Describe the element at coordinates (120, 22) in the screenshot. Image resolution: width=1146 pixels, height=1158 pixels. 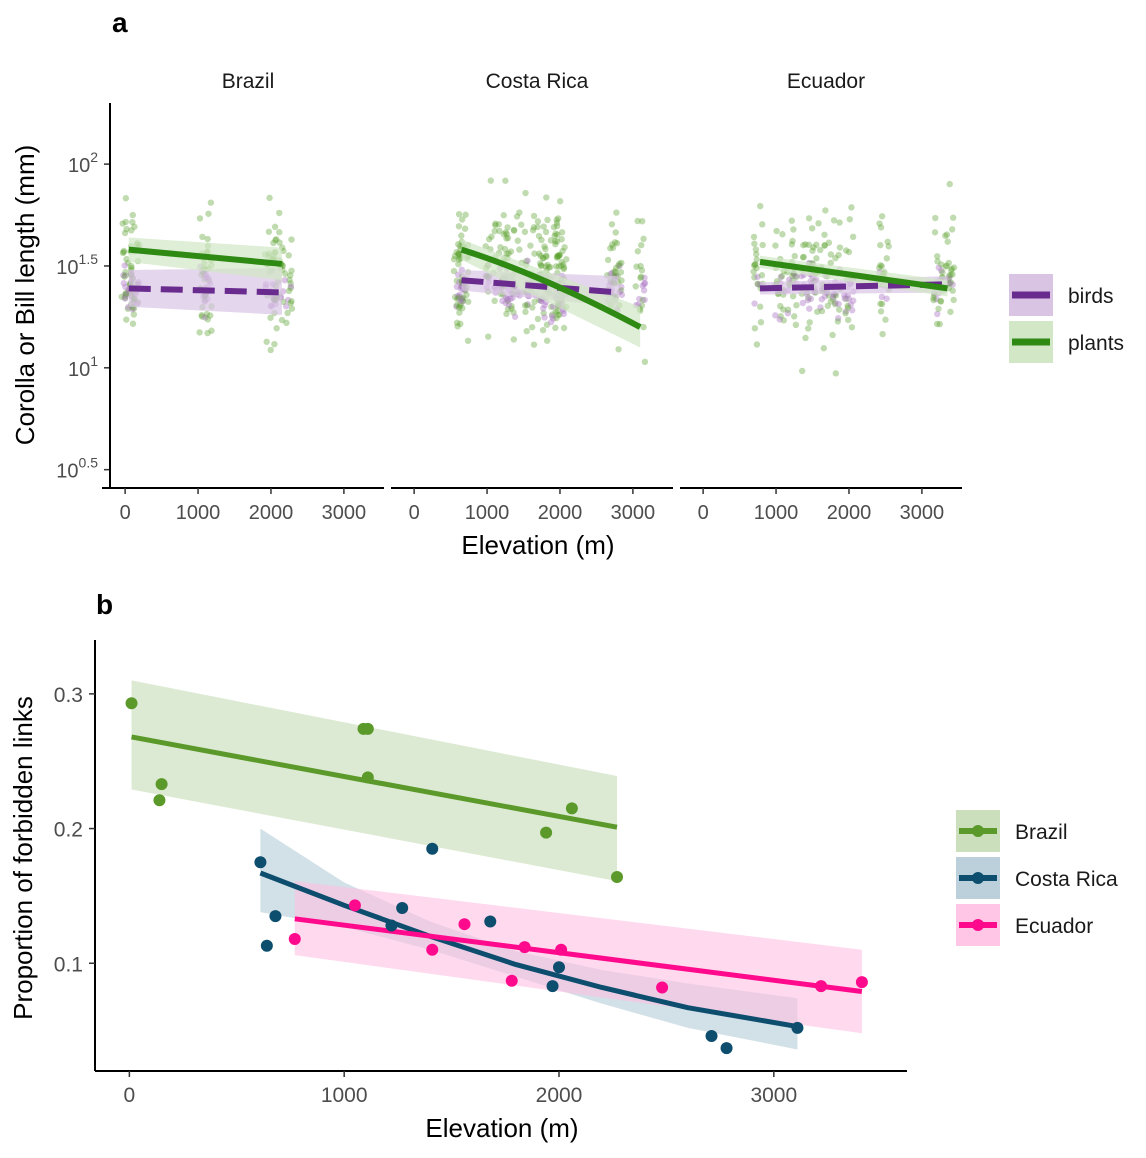
I see `panel-a-label: a` at that location.